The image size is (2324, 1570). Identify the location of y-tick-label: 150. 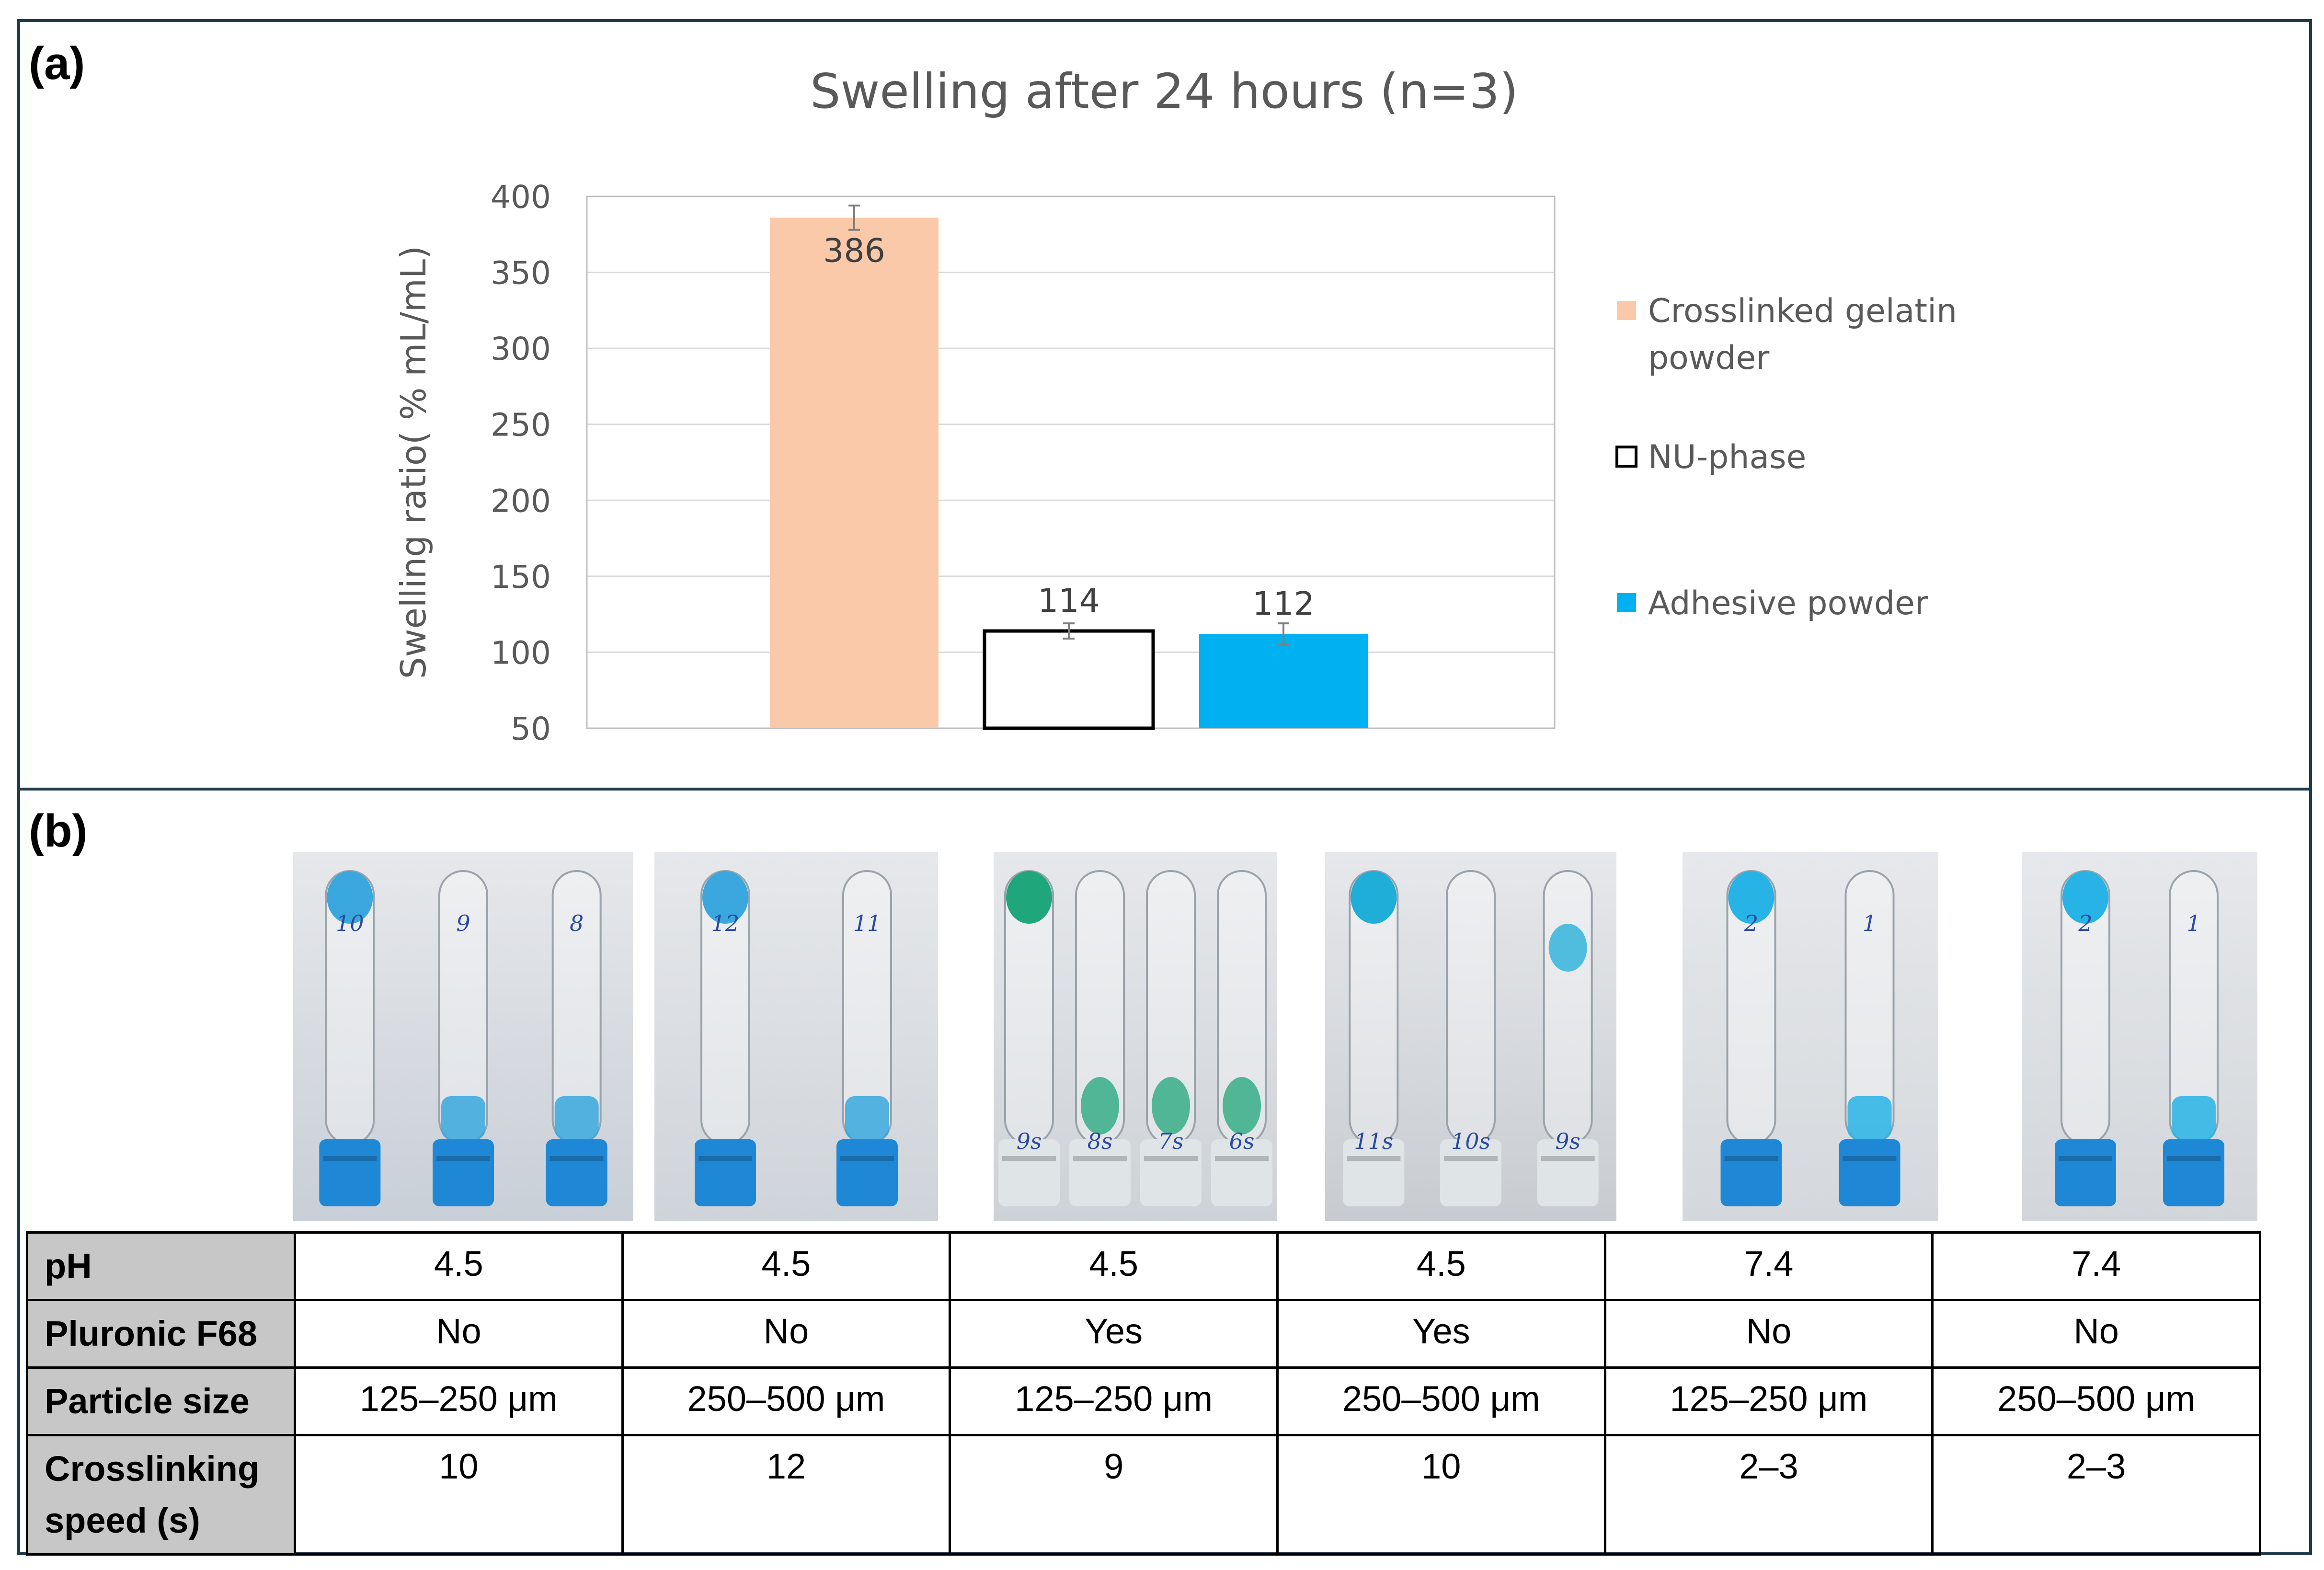
(521, 577).